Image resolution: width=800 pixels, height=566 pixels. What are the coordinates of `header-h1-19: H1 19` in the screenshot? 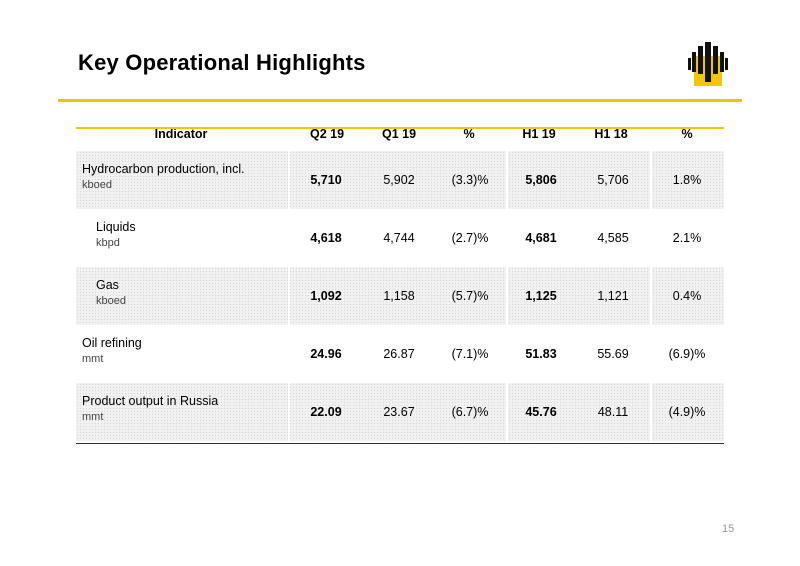 It's located at (539, 134).